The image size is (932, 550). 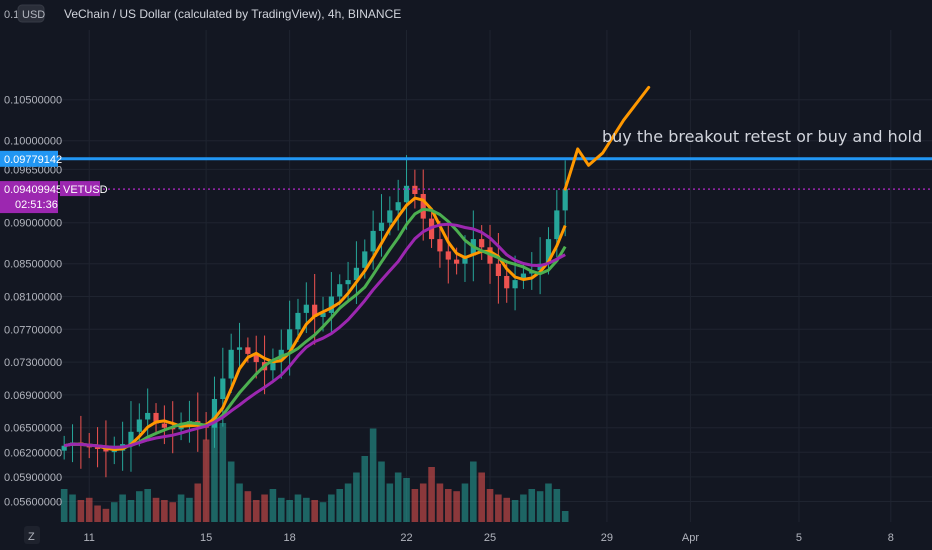 What do you see at coordinates (36, 205) in the screenshot?
I see `countdown-label: 02:51:36` at bounding box center [36, 205].